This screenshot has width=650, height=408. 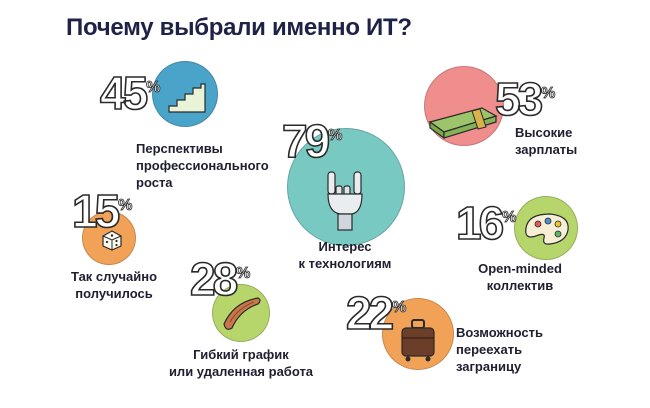 I want to click on value-relocation: 22%, so click(x=375, y=313).